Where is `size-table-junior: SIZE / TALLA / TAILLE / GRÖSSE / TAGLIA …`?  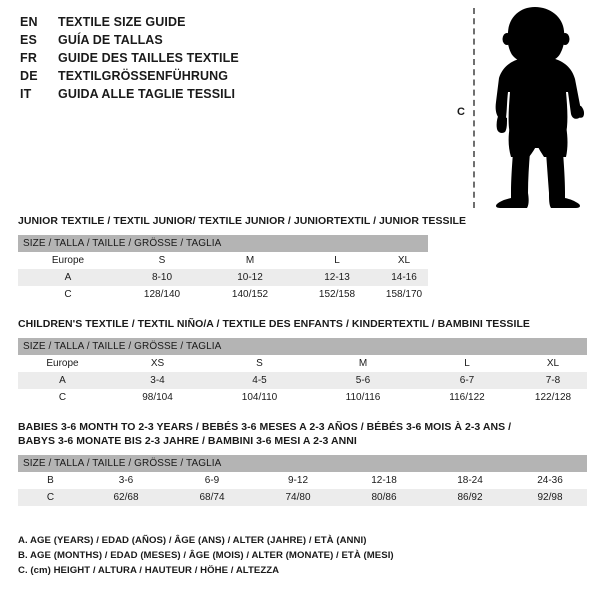
size-table-junior: SIZE / TALLA / TAILLE / GRÖSSE / TAGLIA … is located at coordinates (223, 269).